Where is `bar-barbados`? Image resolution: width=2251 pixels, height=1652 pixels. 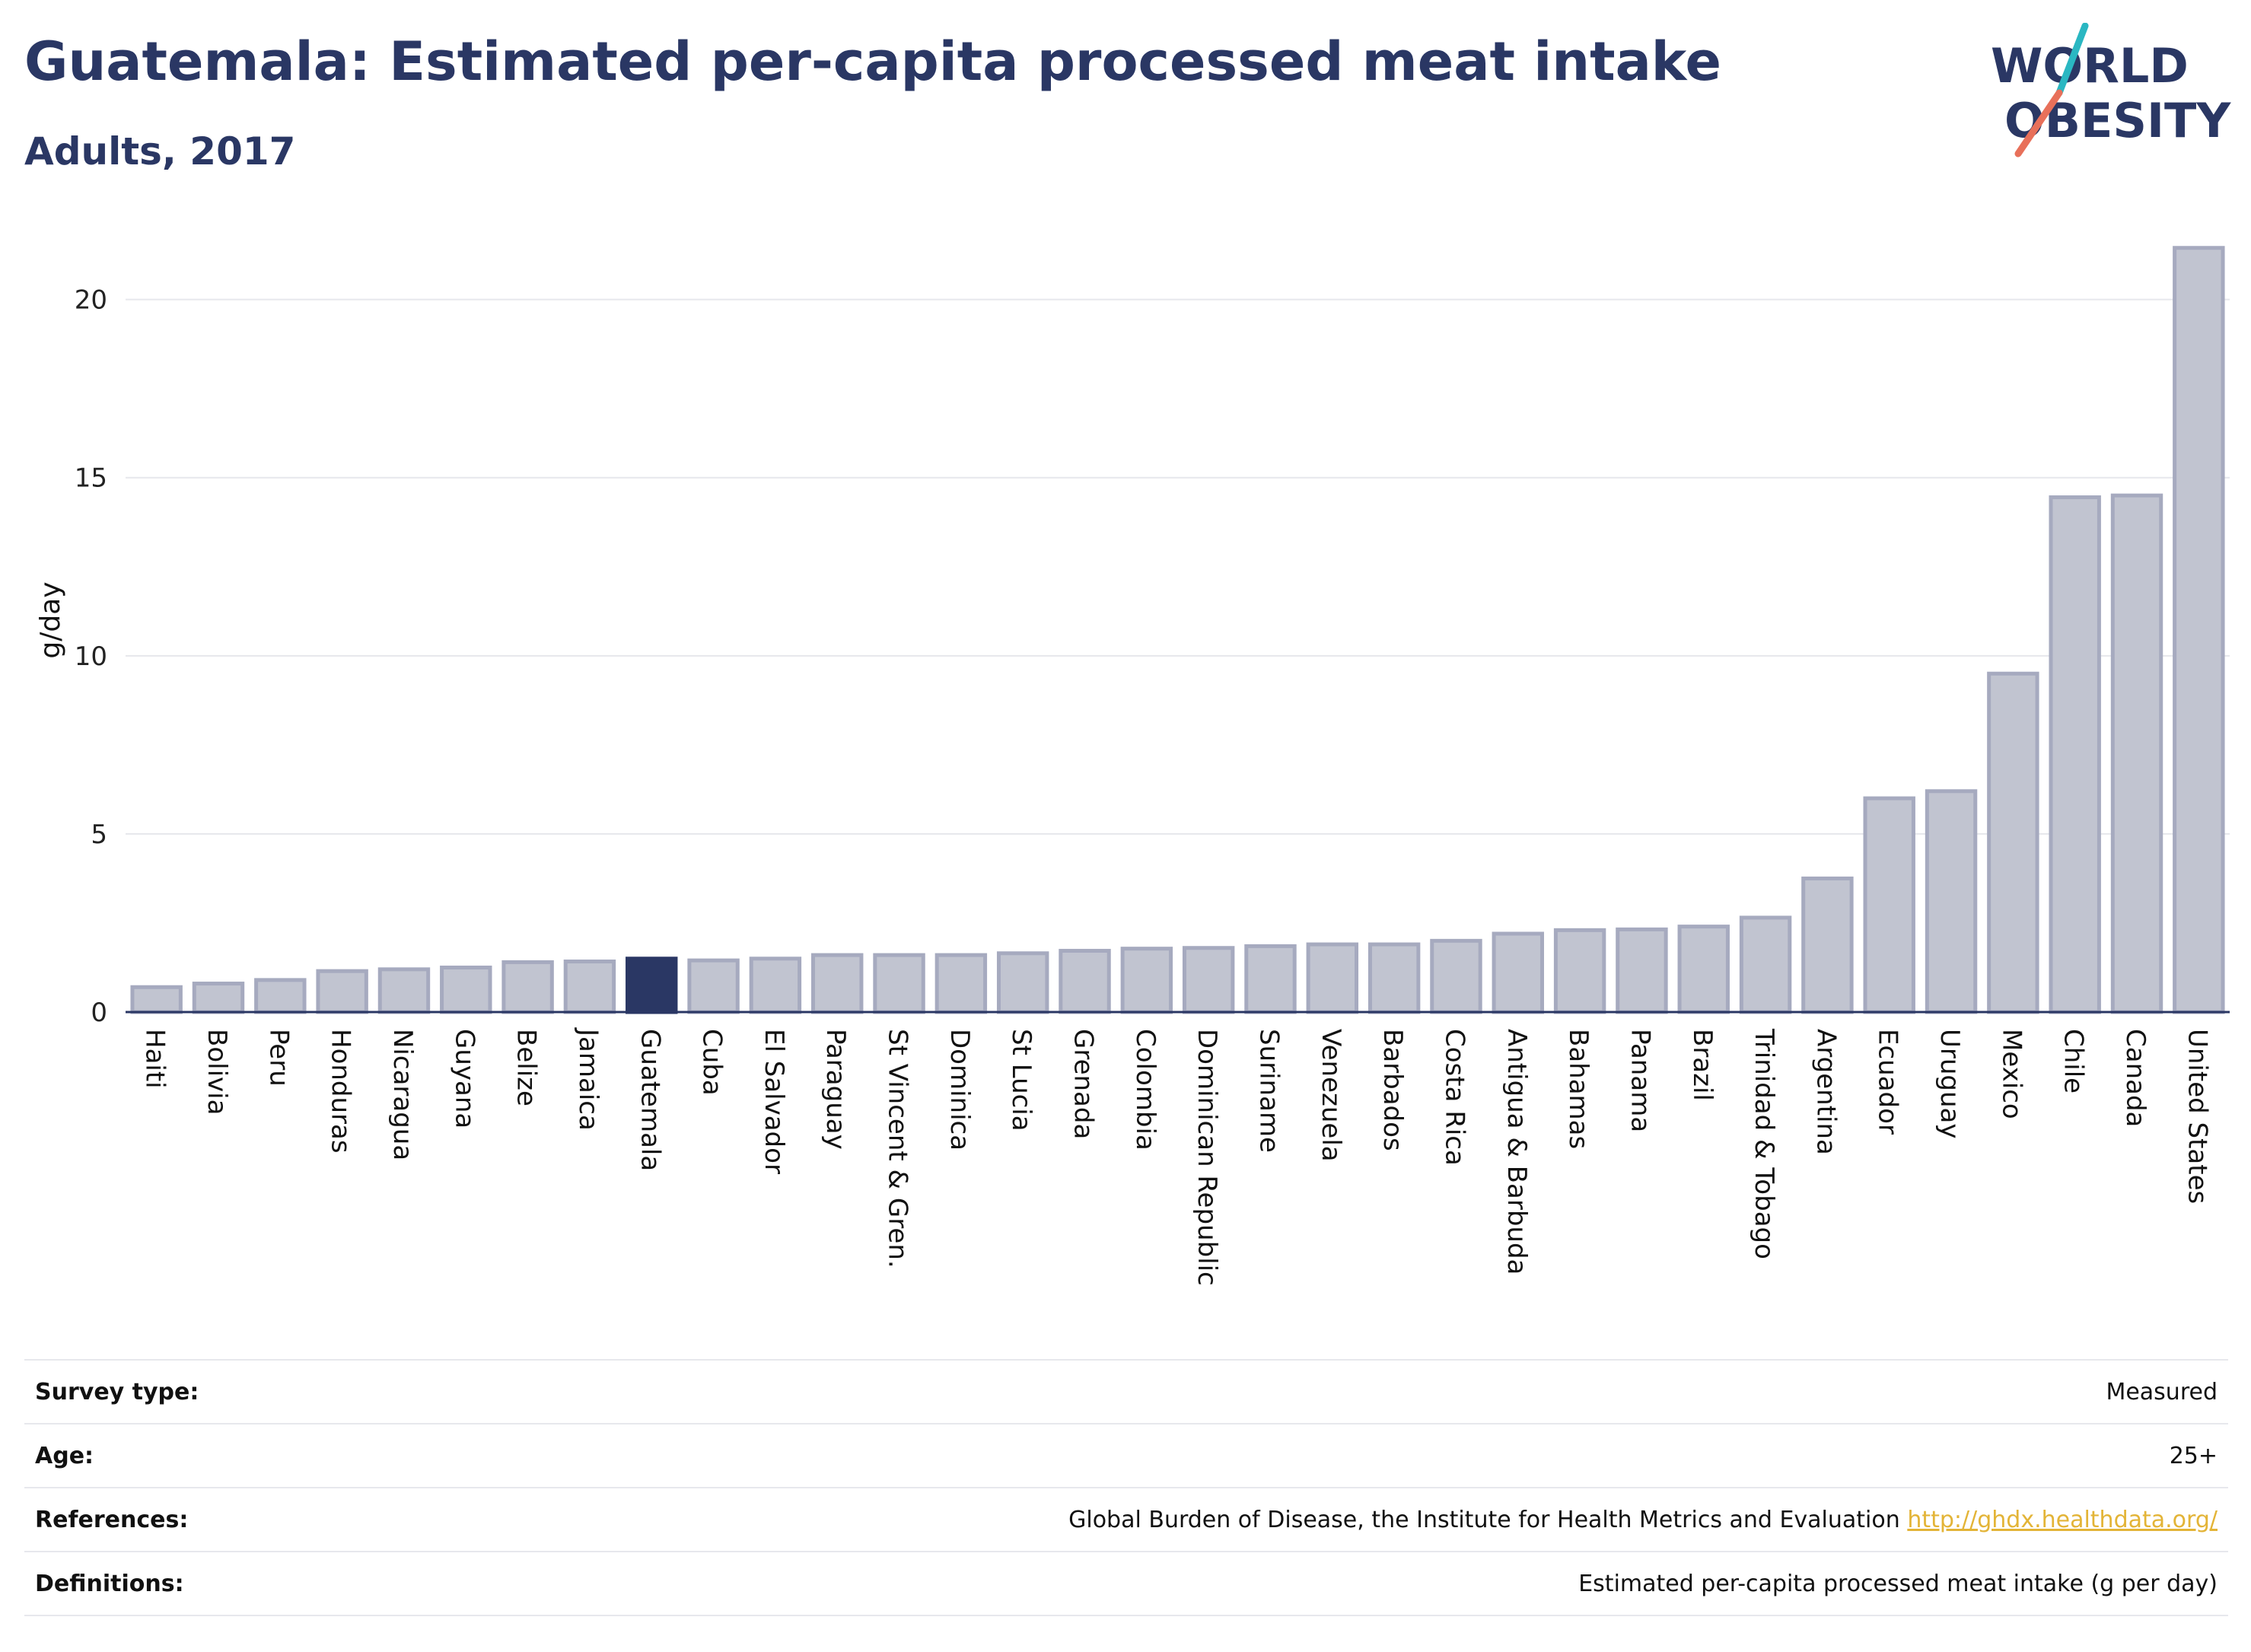 bar-barbados is located at coordinates (1394, 978).